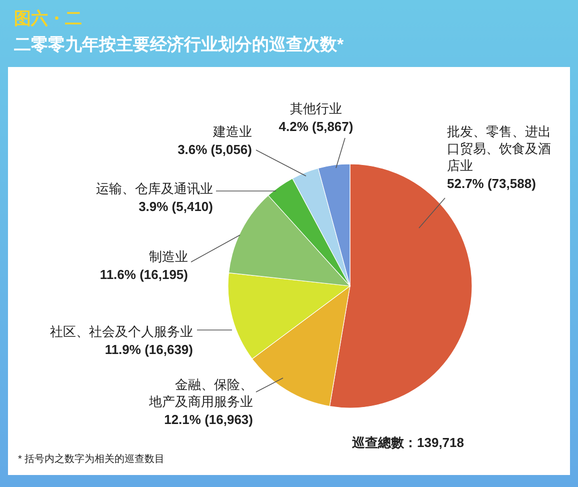  What do you see at coordinates (154, 188) in the screenshot?
I see `slice-label: 运输、仓库及通讯业` at bounding box center [154, 188].